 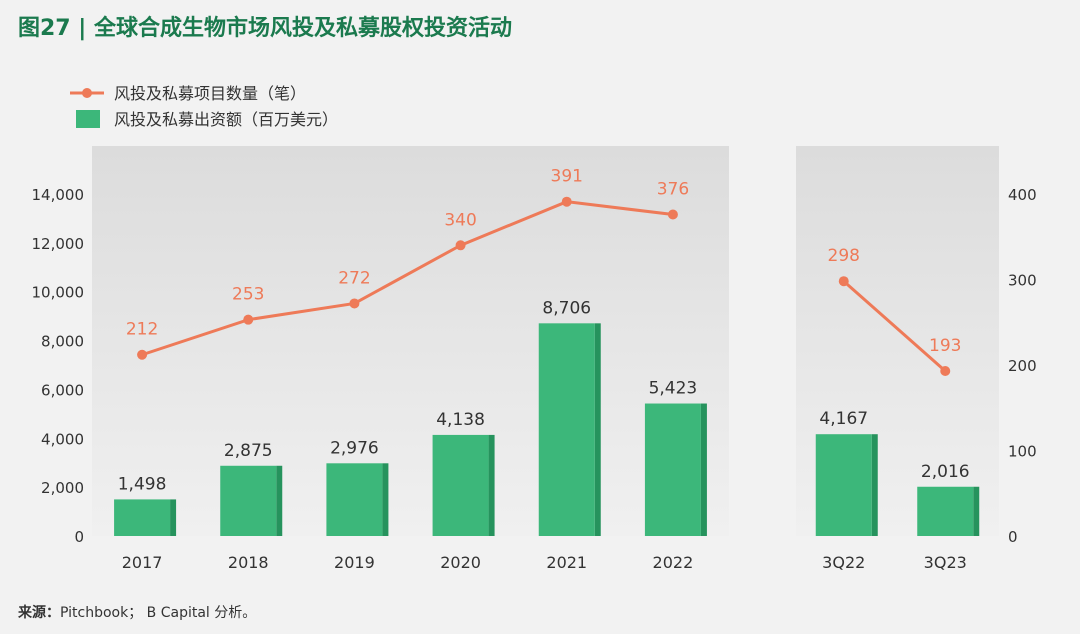 I want to click on source-text: Pitchbook； B Capital 分析。, so click(x=158, y=613).